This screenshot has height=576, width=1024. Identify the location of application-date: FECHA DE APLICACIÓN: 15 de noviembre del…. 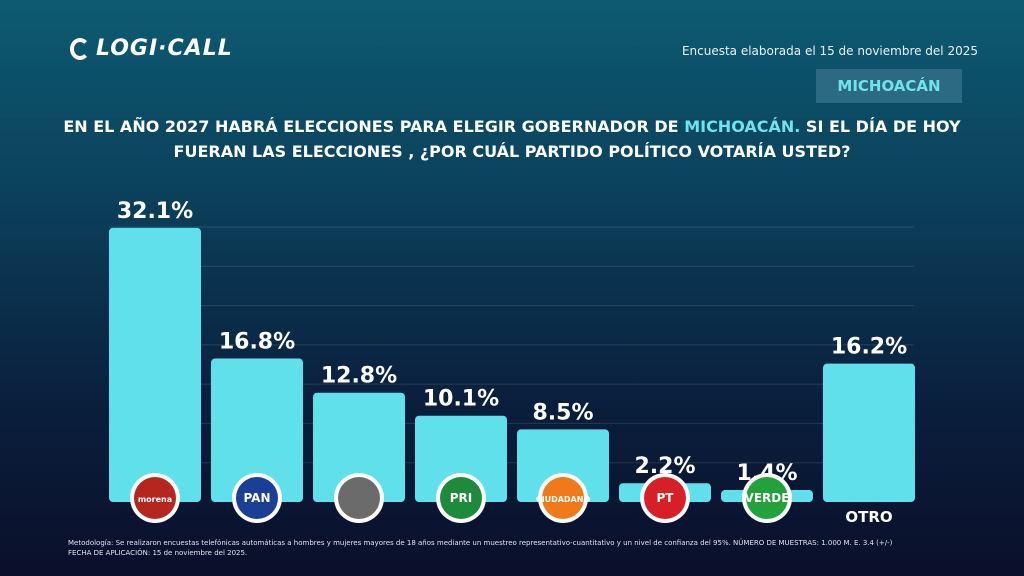
(158, 553).